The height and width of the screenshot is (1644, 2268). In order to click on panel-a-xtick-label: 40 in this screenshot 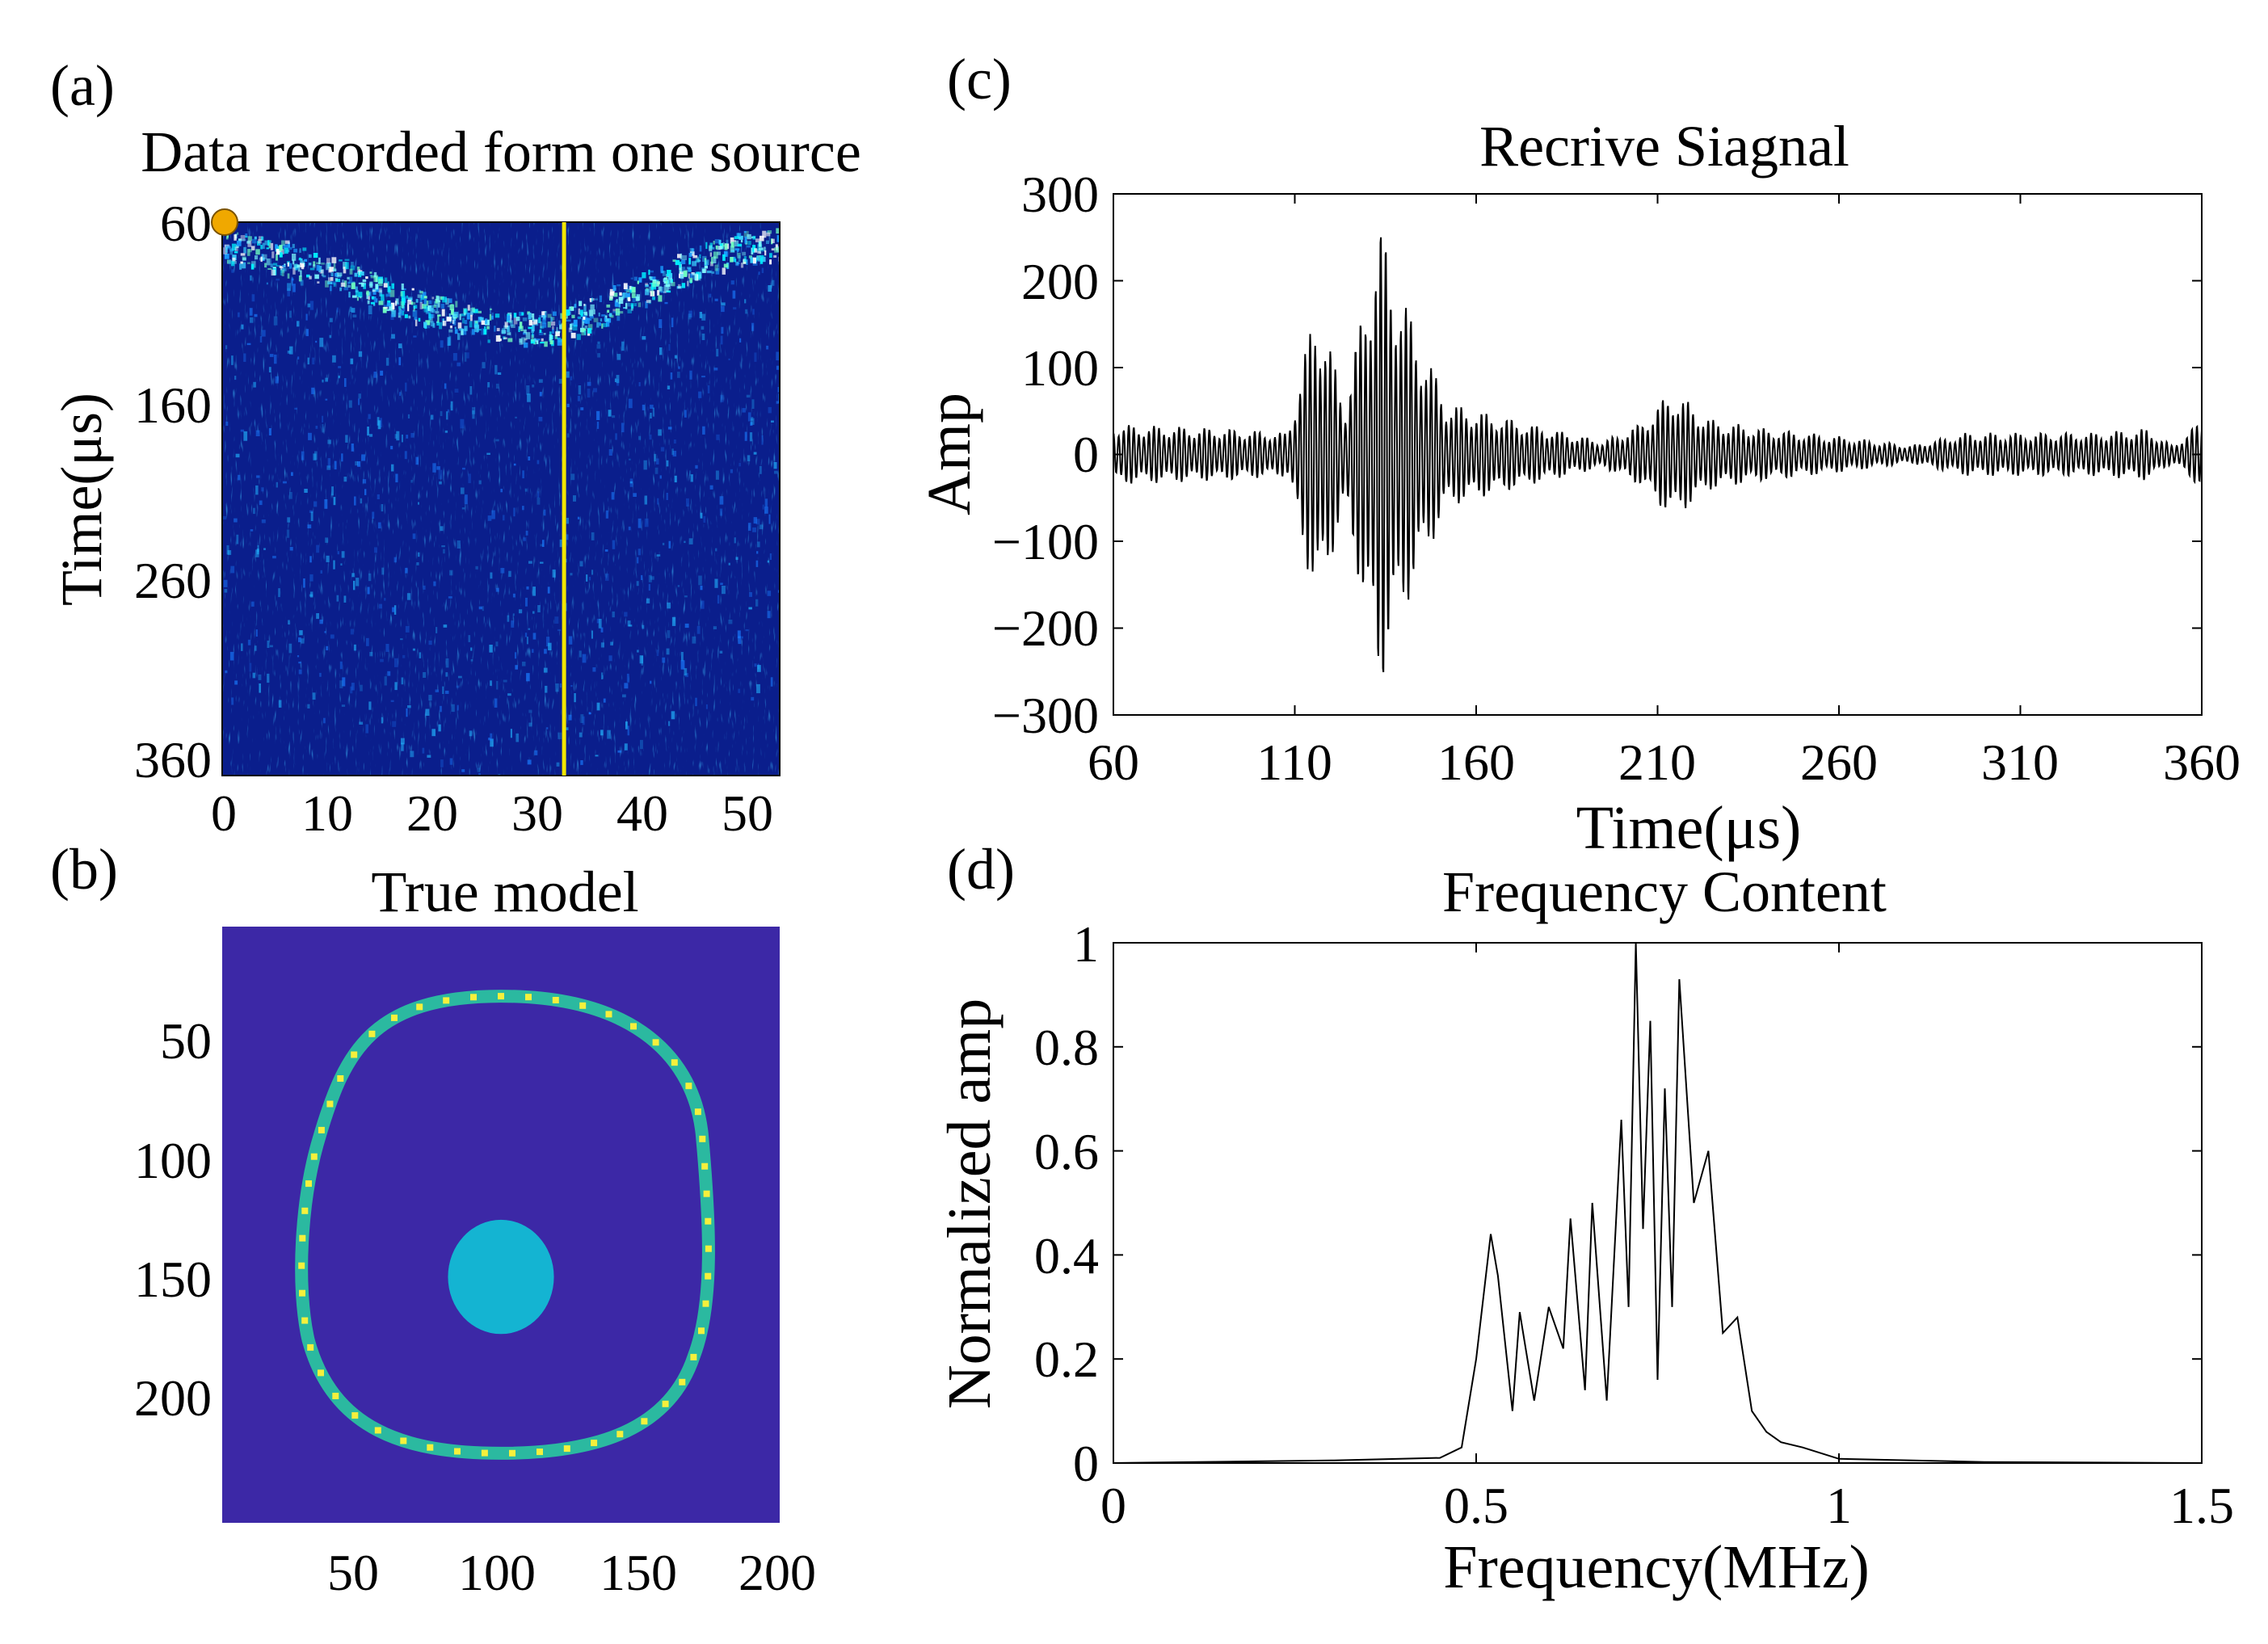, I will do `click(642, 813)`.